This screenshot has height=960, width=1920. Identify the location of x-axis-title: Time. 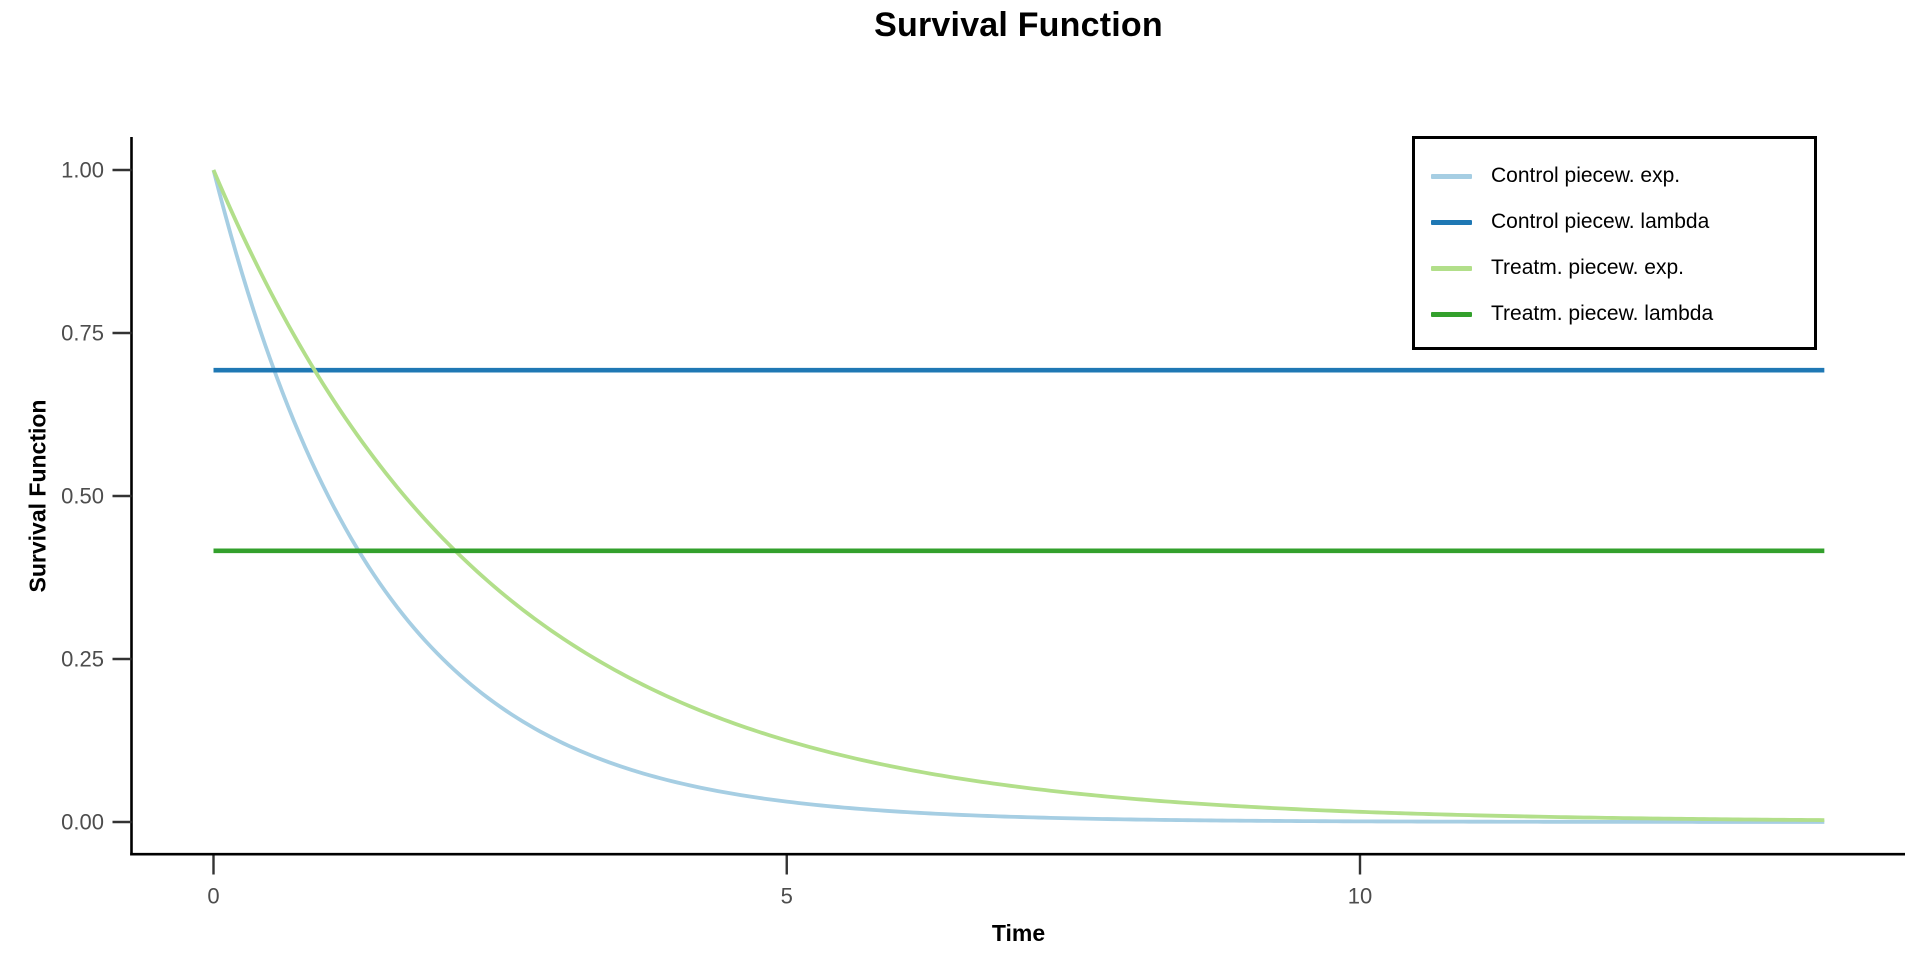
(1018, 933).